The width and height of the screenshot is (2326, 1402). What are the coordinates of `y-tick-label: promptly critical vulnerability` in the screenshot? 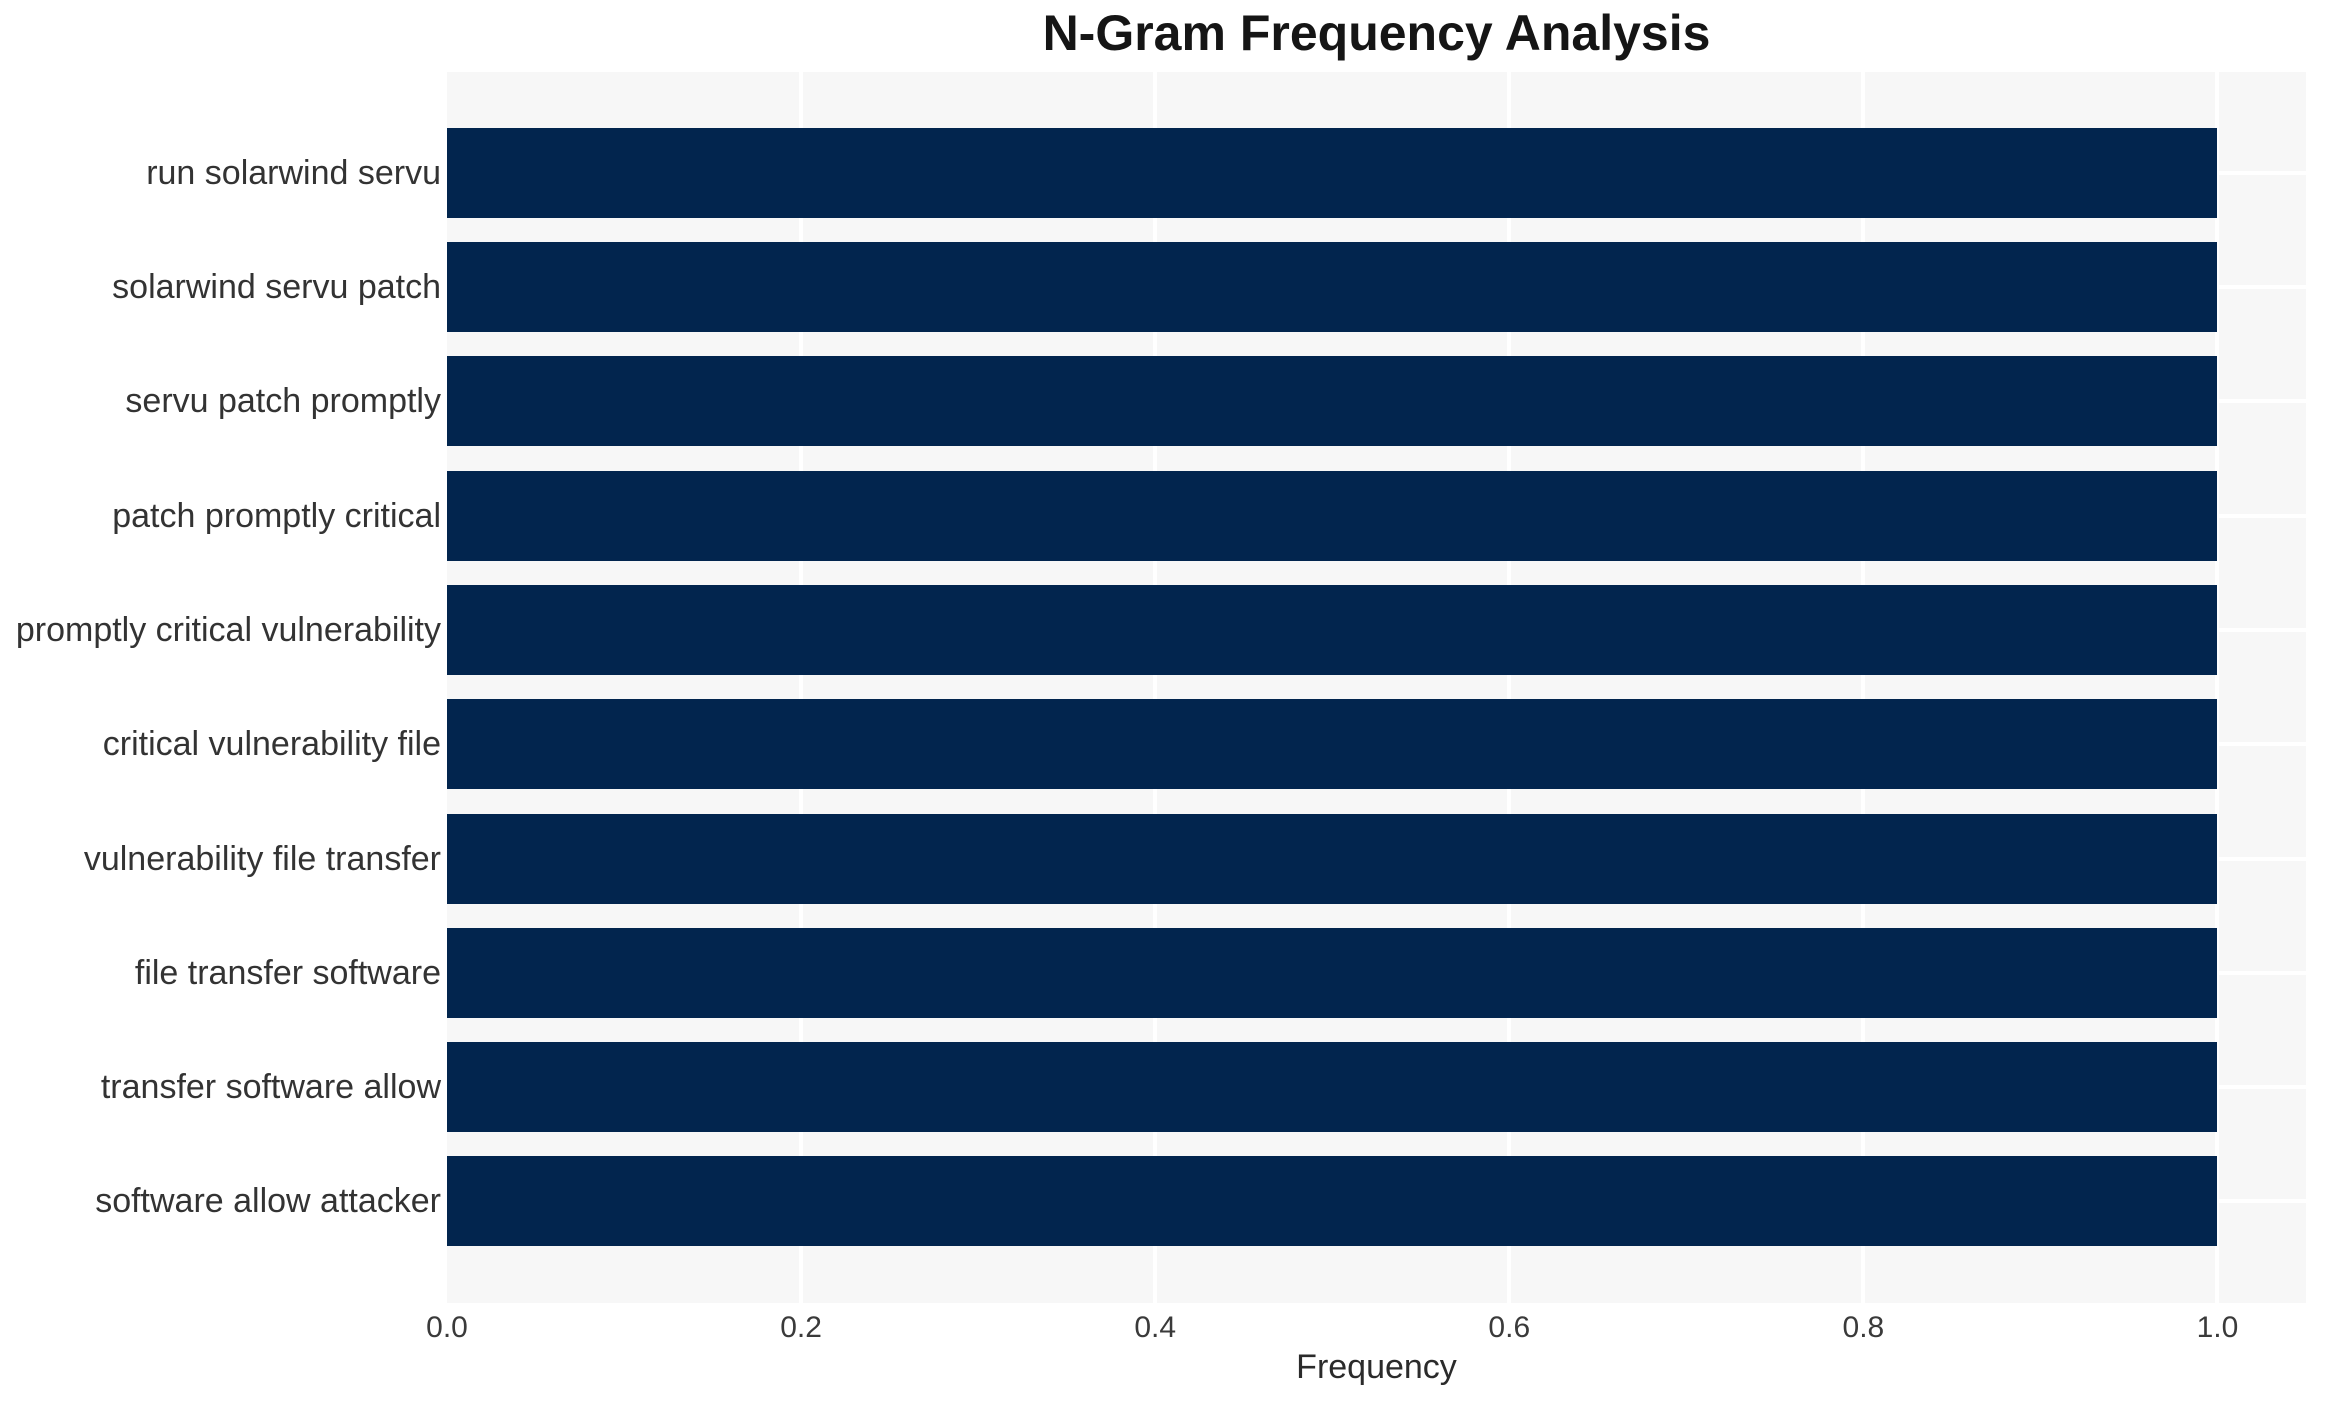 It's located at (228, 629).